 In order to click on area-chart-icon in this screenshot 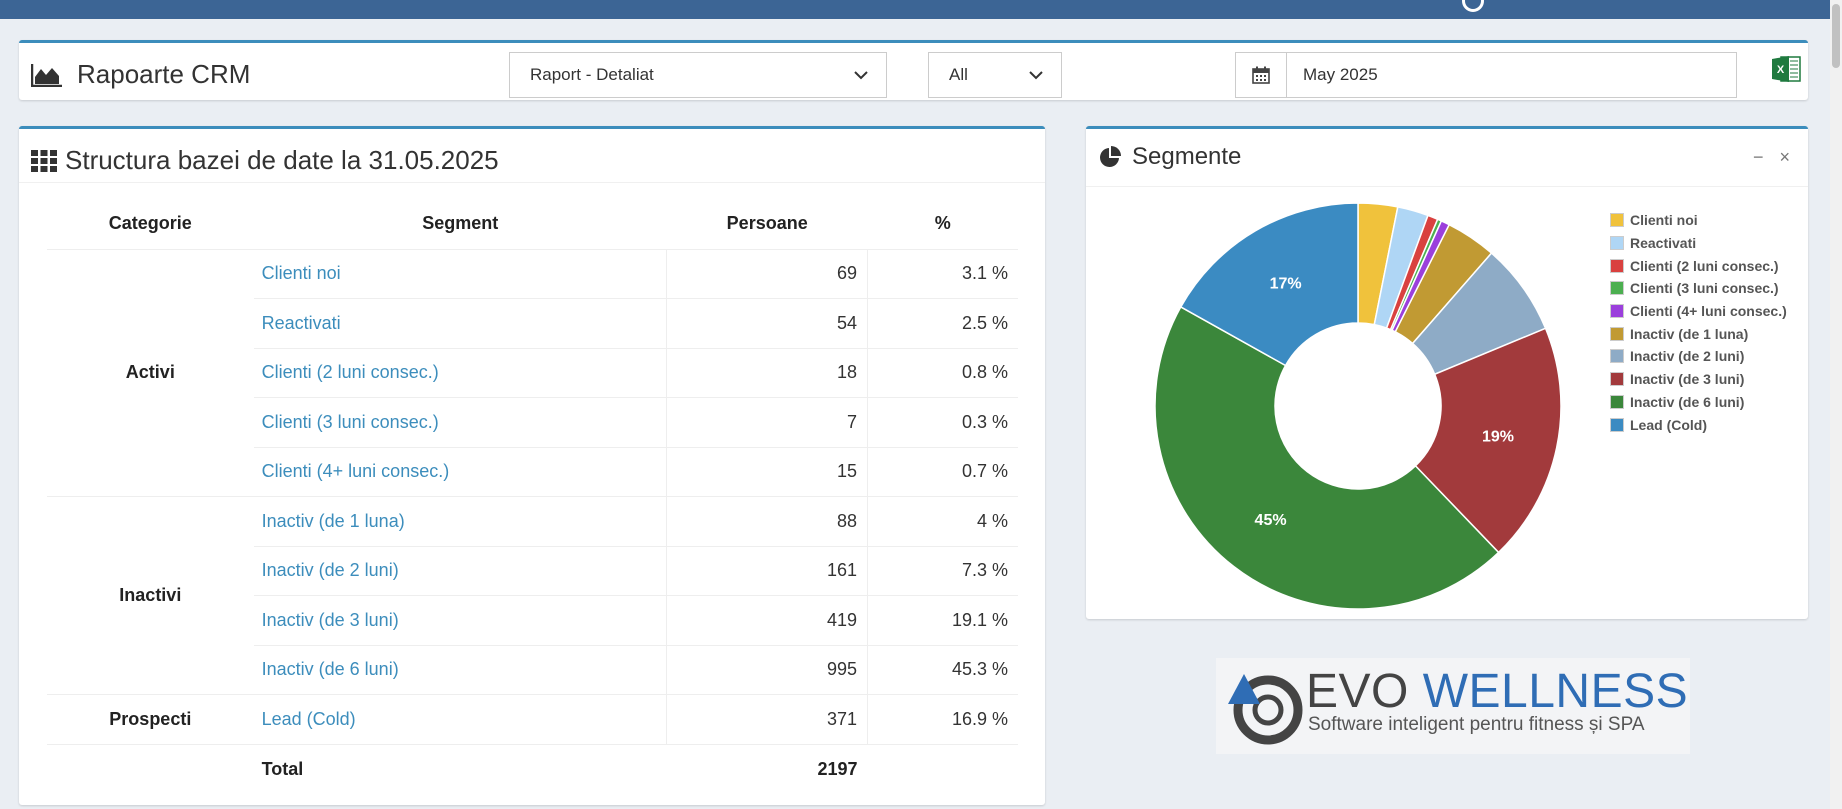, I will do `click(46, 75)`.